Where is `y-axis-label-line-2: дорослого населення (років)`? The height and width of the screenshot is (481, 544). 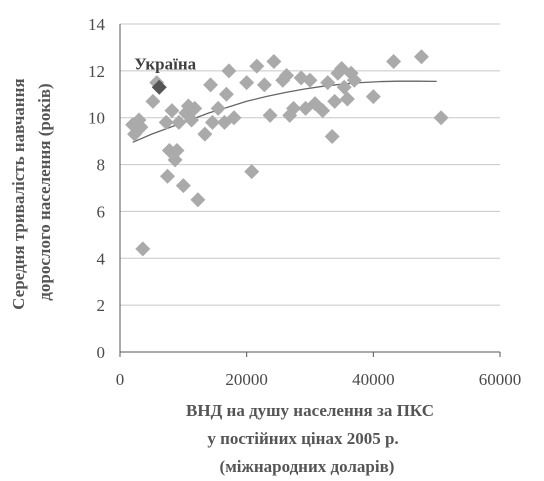
y-axis-label-line-2: дорослого населення (років) is located at coordinates (44, 191).